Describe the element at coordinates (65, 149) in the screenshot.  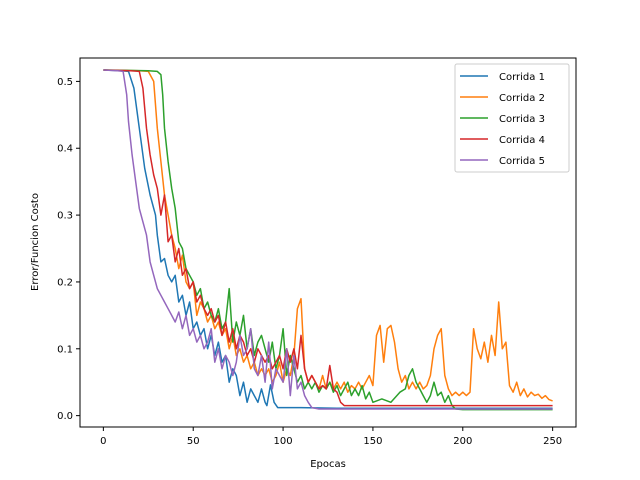
I see `y-tick-label: 0.4` at that location.